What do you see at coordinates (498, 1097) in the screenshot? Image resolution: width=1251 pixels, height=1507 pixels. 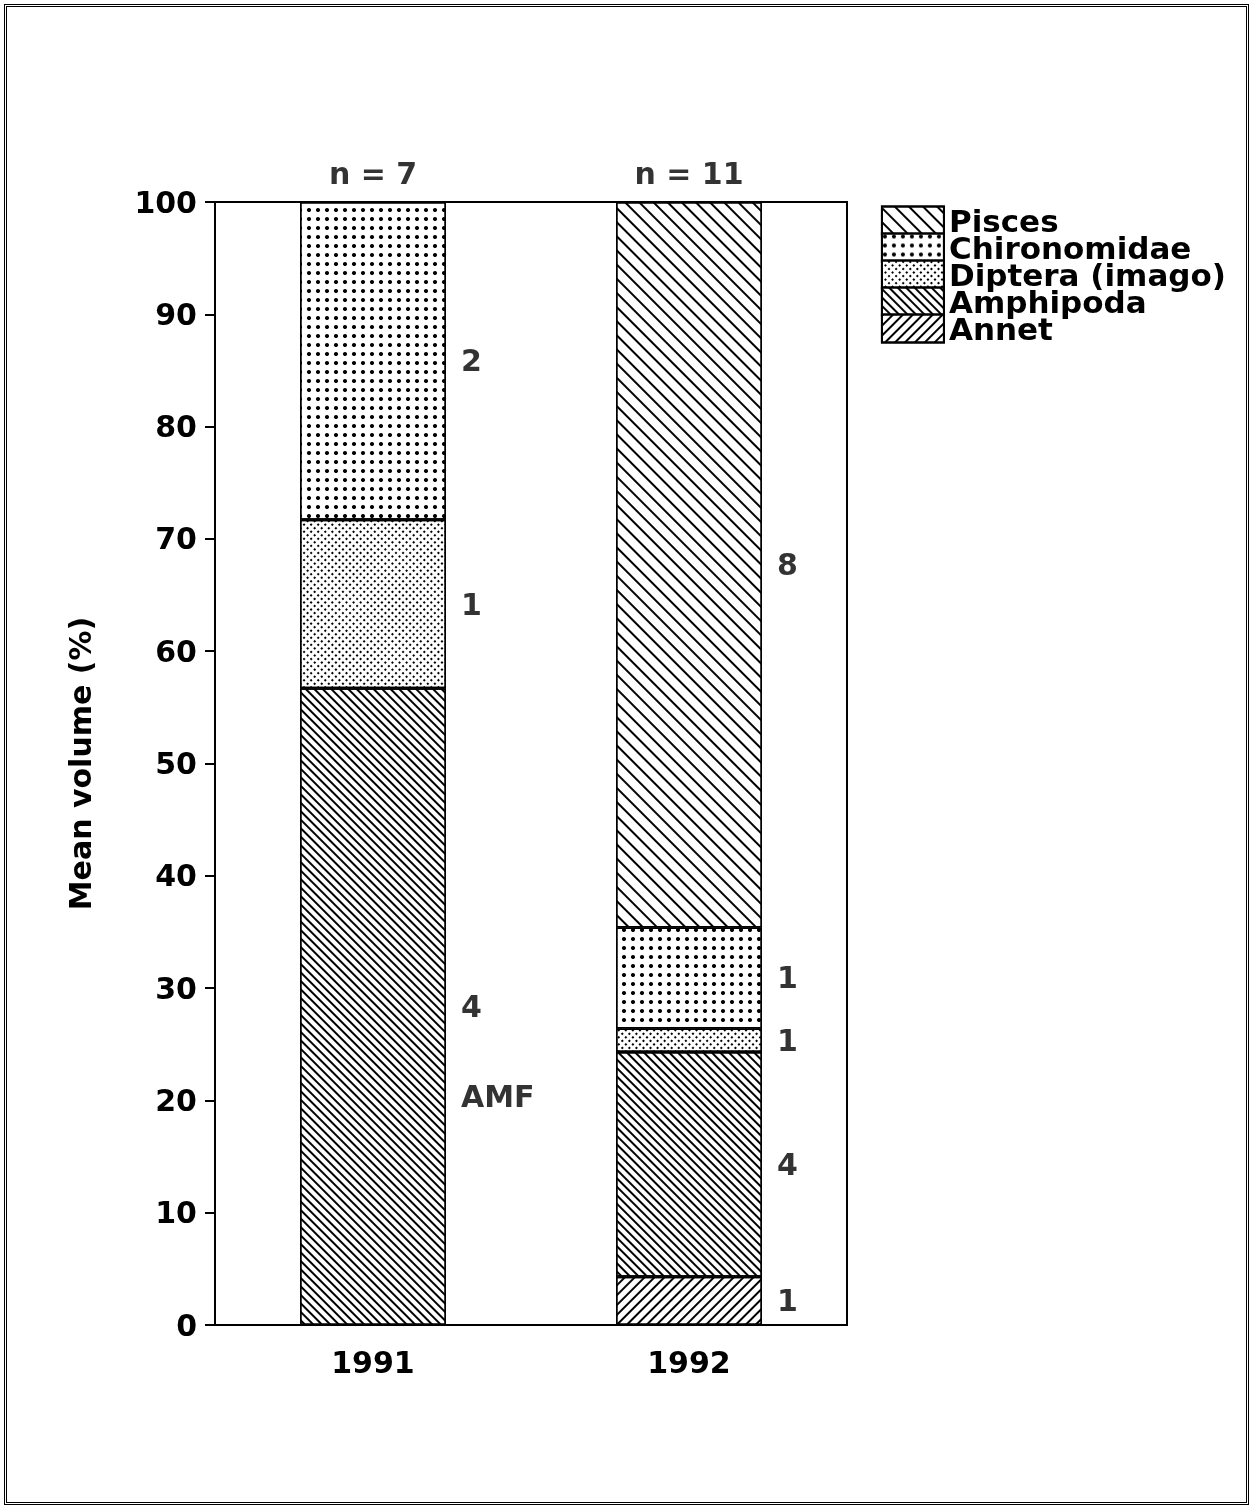 I see `annotation: AMF` at bounding box center [498, 1097].